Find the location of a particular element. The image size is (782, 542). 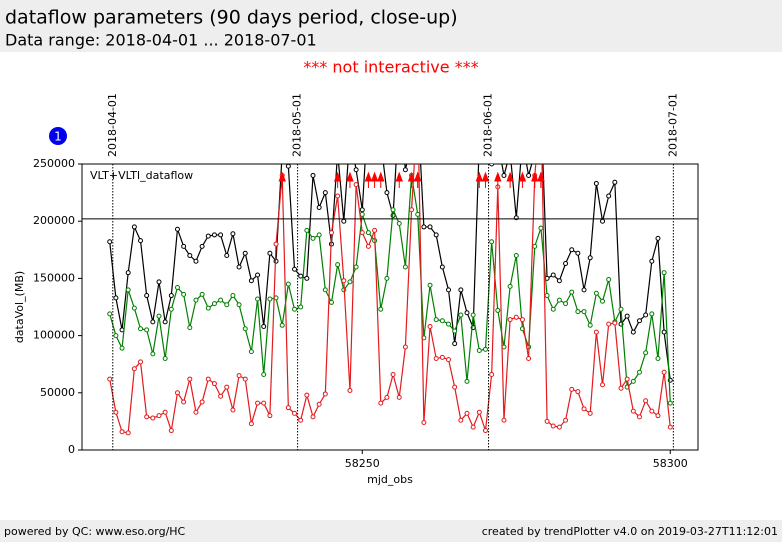

y-tick-label: 100000 is located at coordinates (54, 335).